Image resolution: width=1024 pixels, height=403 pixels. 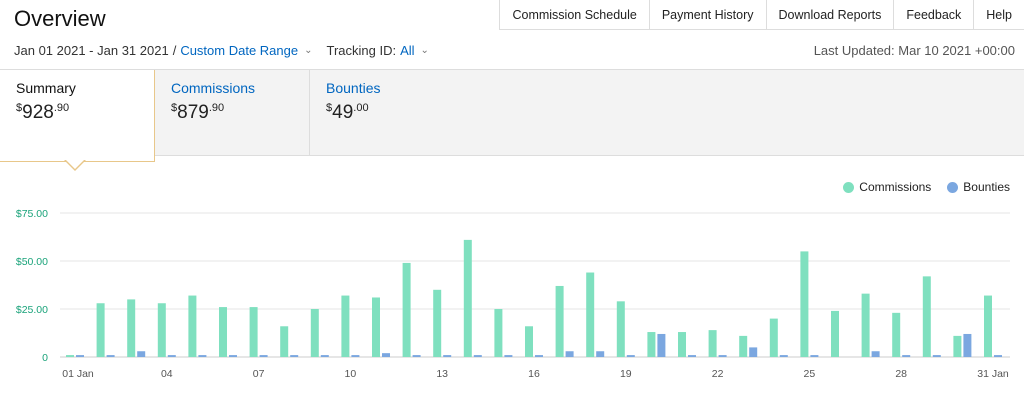 I want to click on tab-summary: Summary $928.90, so click(x=77, y=116).